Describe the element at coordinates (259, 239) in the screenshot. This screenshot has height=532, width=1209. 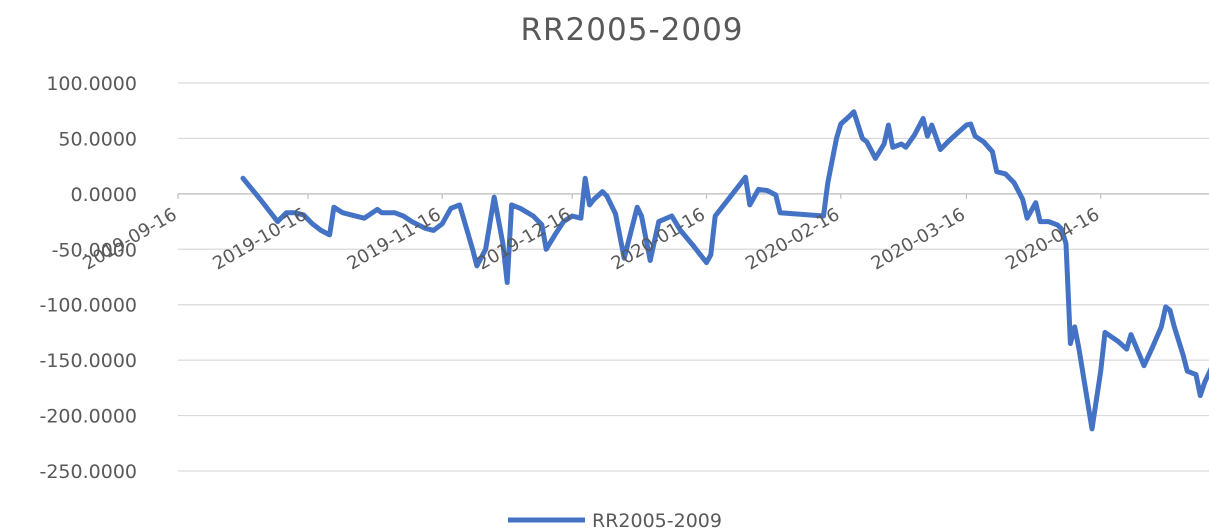
I see `x-tick-label: 2019-10-16` at that location.